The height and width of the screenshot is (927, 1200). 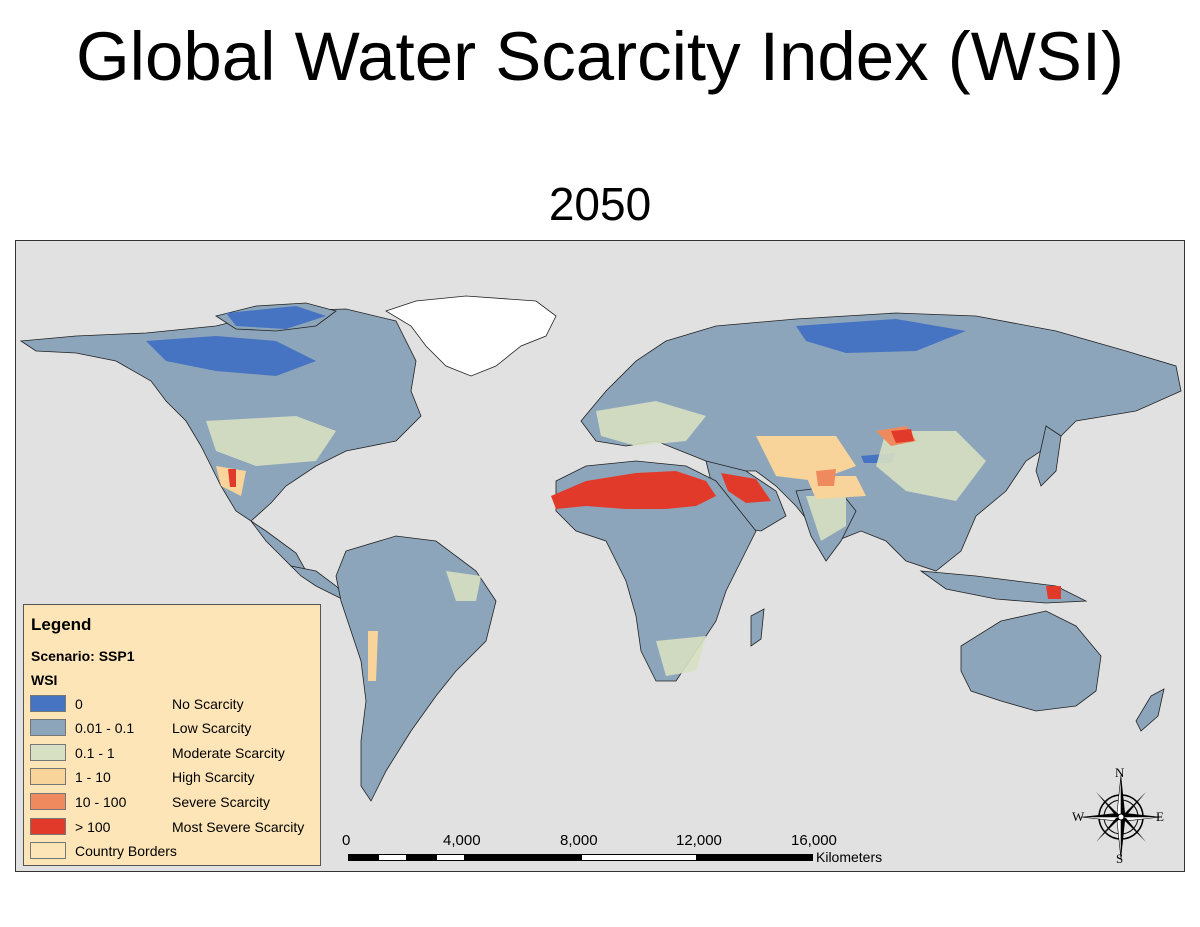 I want to click on legend-field: WSI, so click(x=44, y=680).